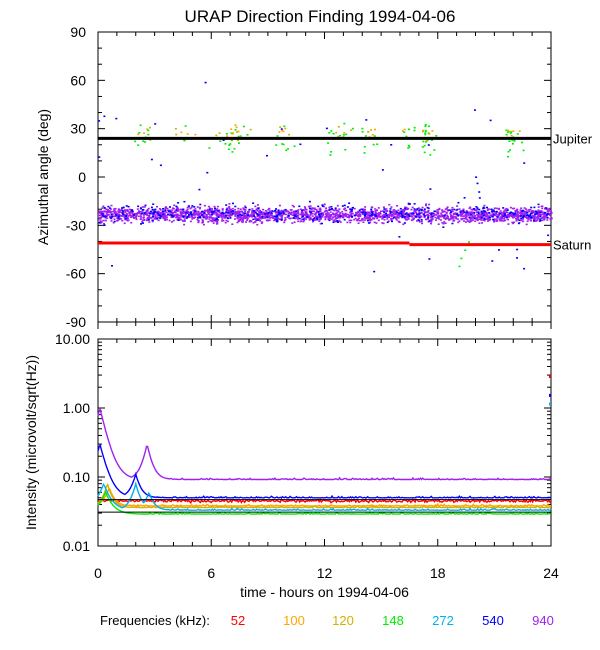 Image resolution: width=600 pixels, height=650 pixels. Describe the element at coordinates (324, 471) in the screenshot. I see `series-540-intensity` at that location.